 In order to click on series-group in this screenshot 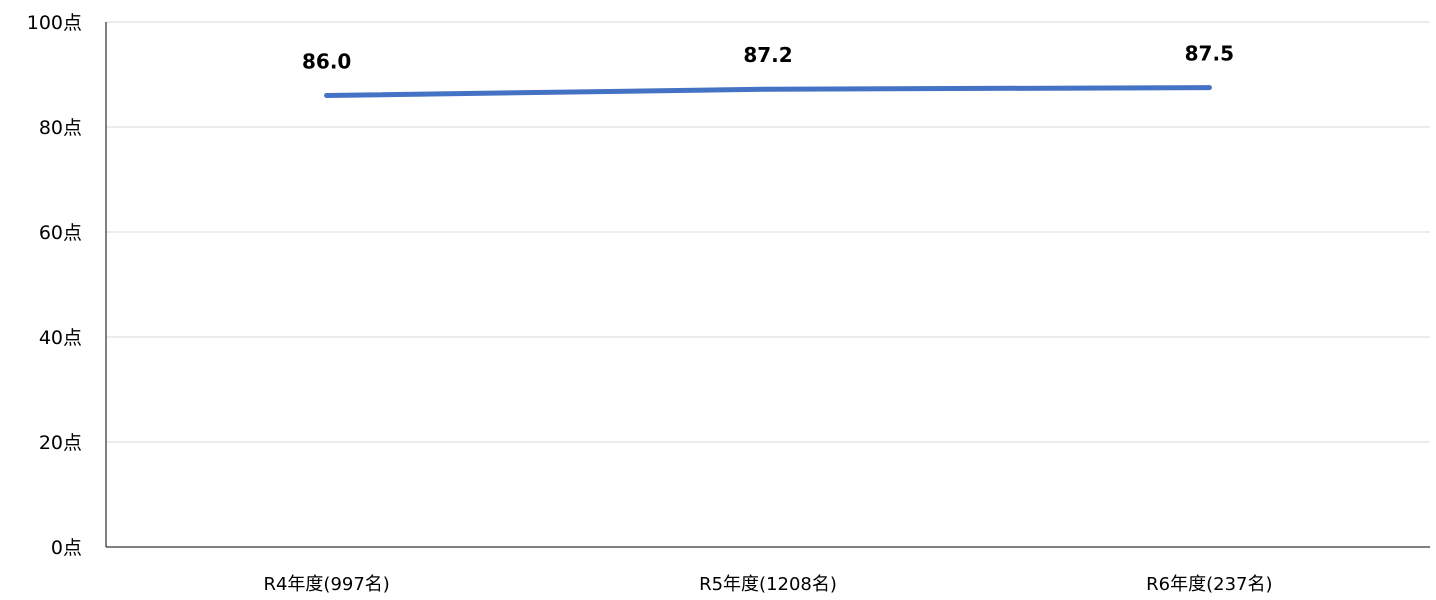, I will do `click(768, 91)`.